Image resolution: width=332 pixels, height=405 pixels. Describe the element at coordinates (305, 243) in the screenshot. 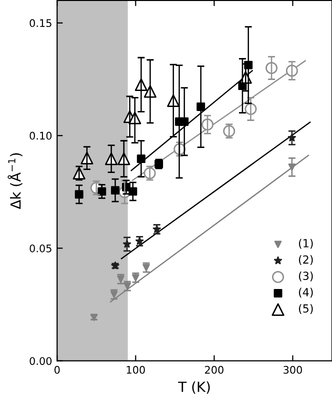

I see `legend-label: (1)` at that location.